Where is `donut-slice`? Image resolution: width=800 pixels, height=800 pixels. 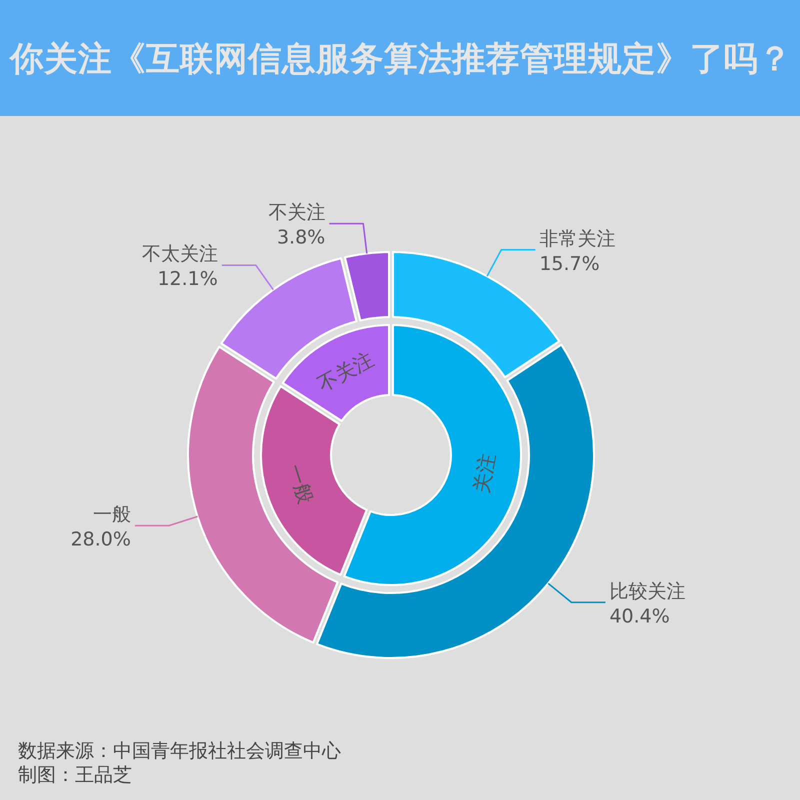
donut-slice is located at coordinates (336, 373).